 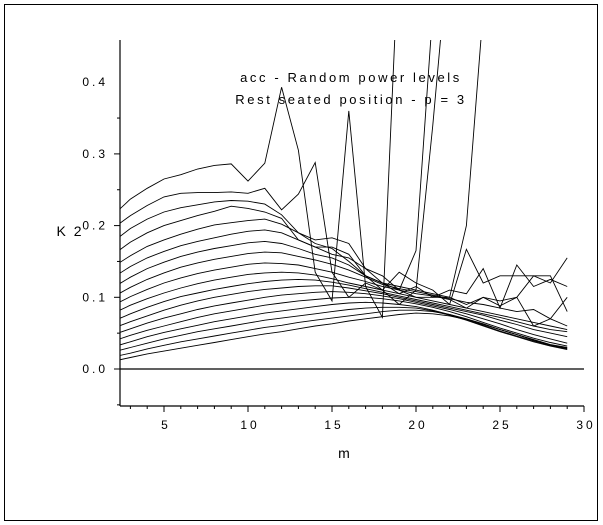 I want to click on y-axis-ticks: 0.0 0.1 0.2 0.3 0.4, so click(x=101, y=240).